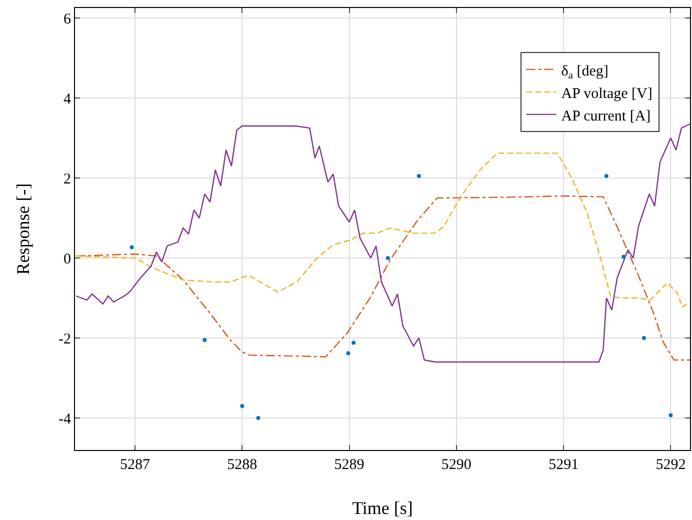 Image resolution: width=692 pixels, height=520 pixels. Describe the element at coordinates (584, 72) in the screenshot. I see `legend-label: δ$_{a}$ [deg]` at that location.